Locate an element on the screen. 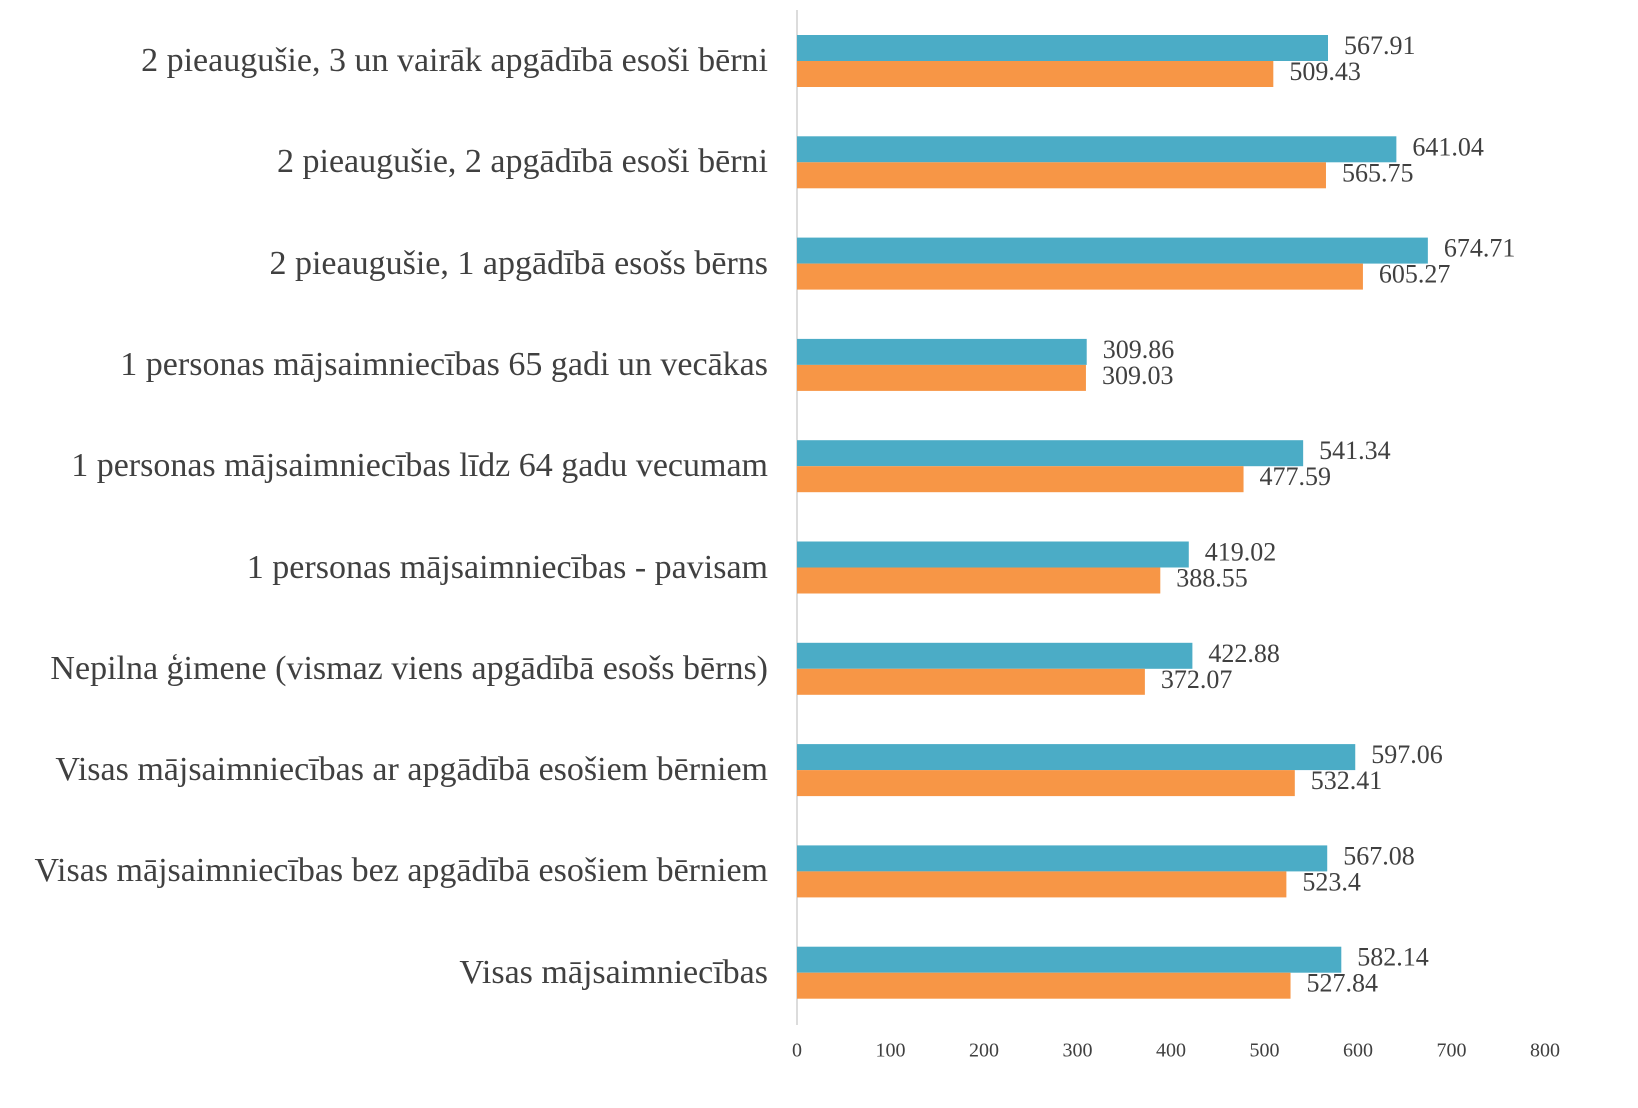 This screenshot has width=1638, height=1108. data-label: 641.04 is located at coordinates (1448, 146).